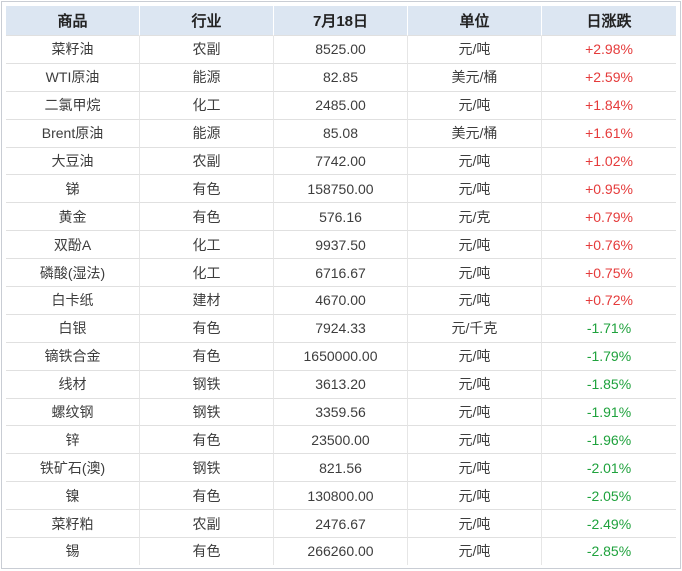 The height and width of the screenshot is (571, 682). What do you see at coordinates (609, 329) in the screenshot?
I see `change-cell: -1.71%` at bounding box center [609, 329].